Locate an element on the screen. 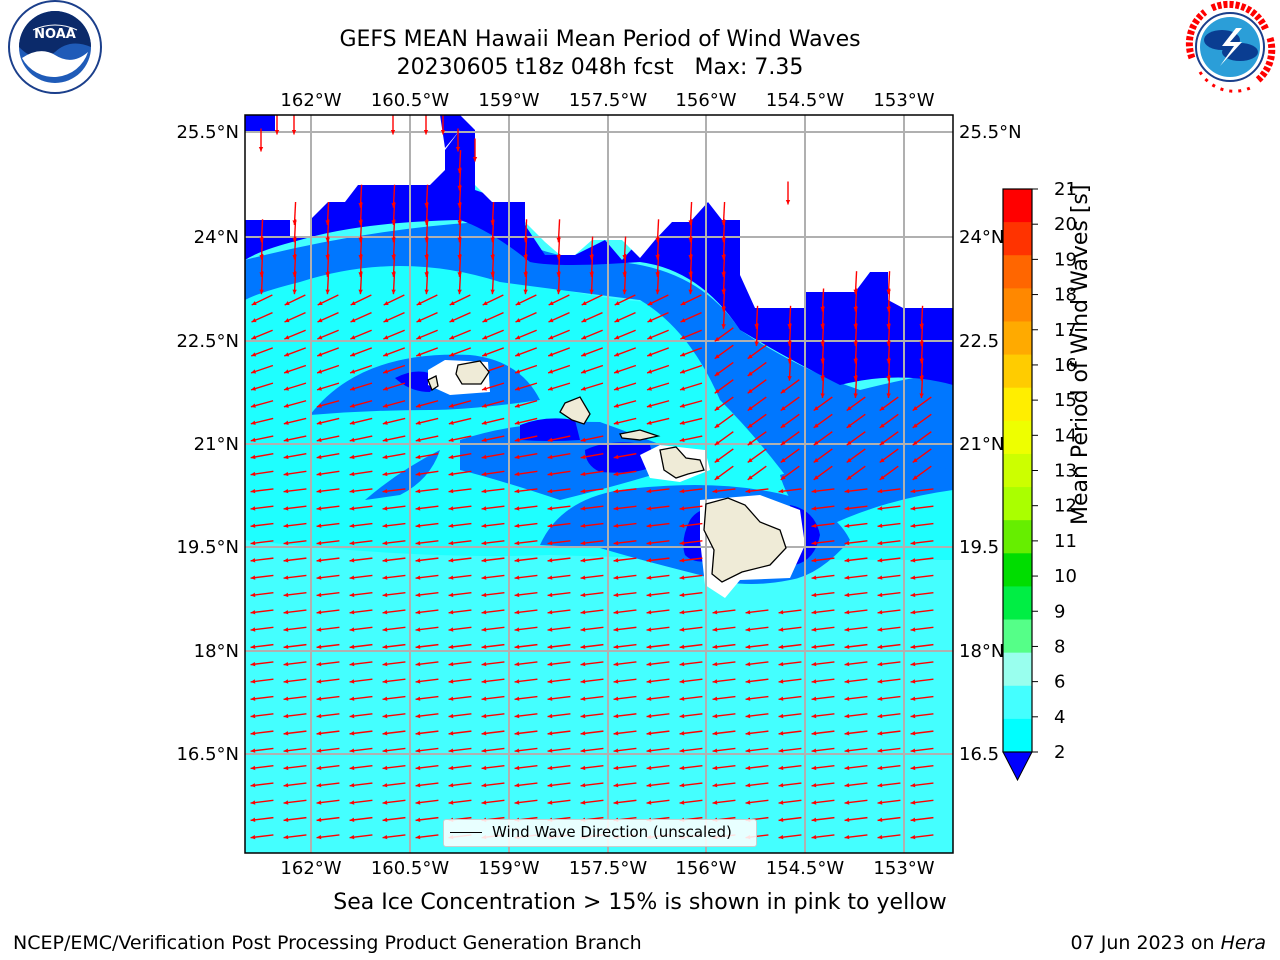 Image resolution: width=1280 pixels, height=960 pixels. field-2-4-west is located at coordinates (402, 475).